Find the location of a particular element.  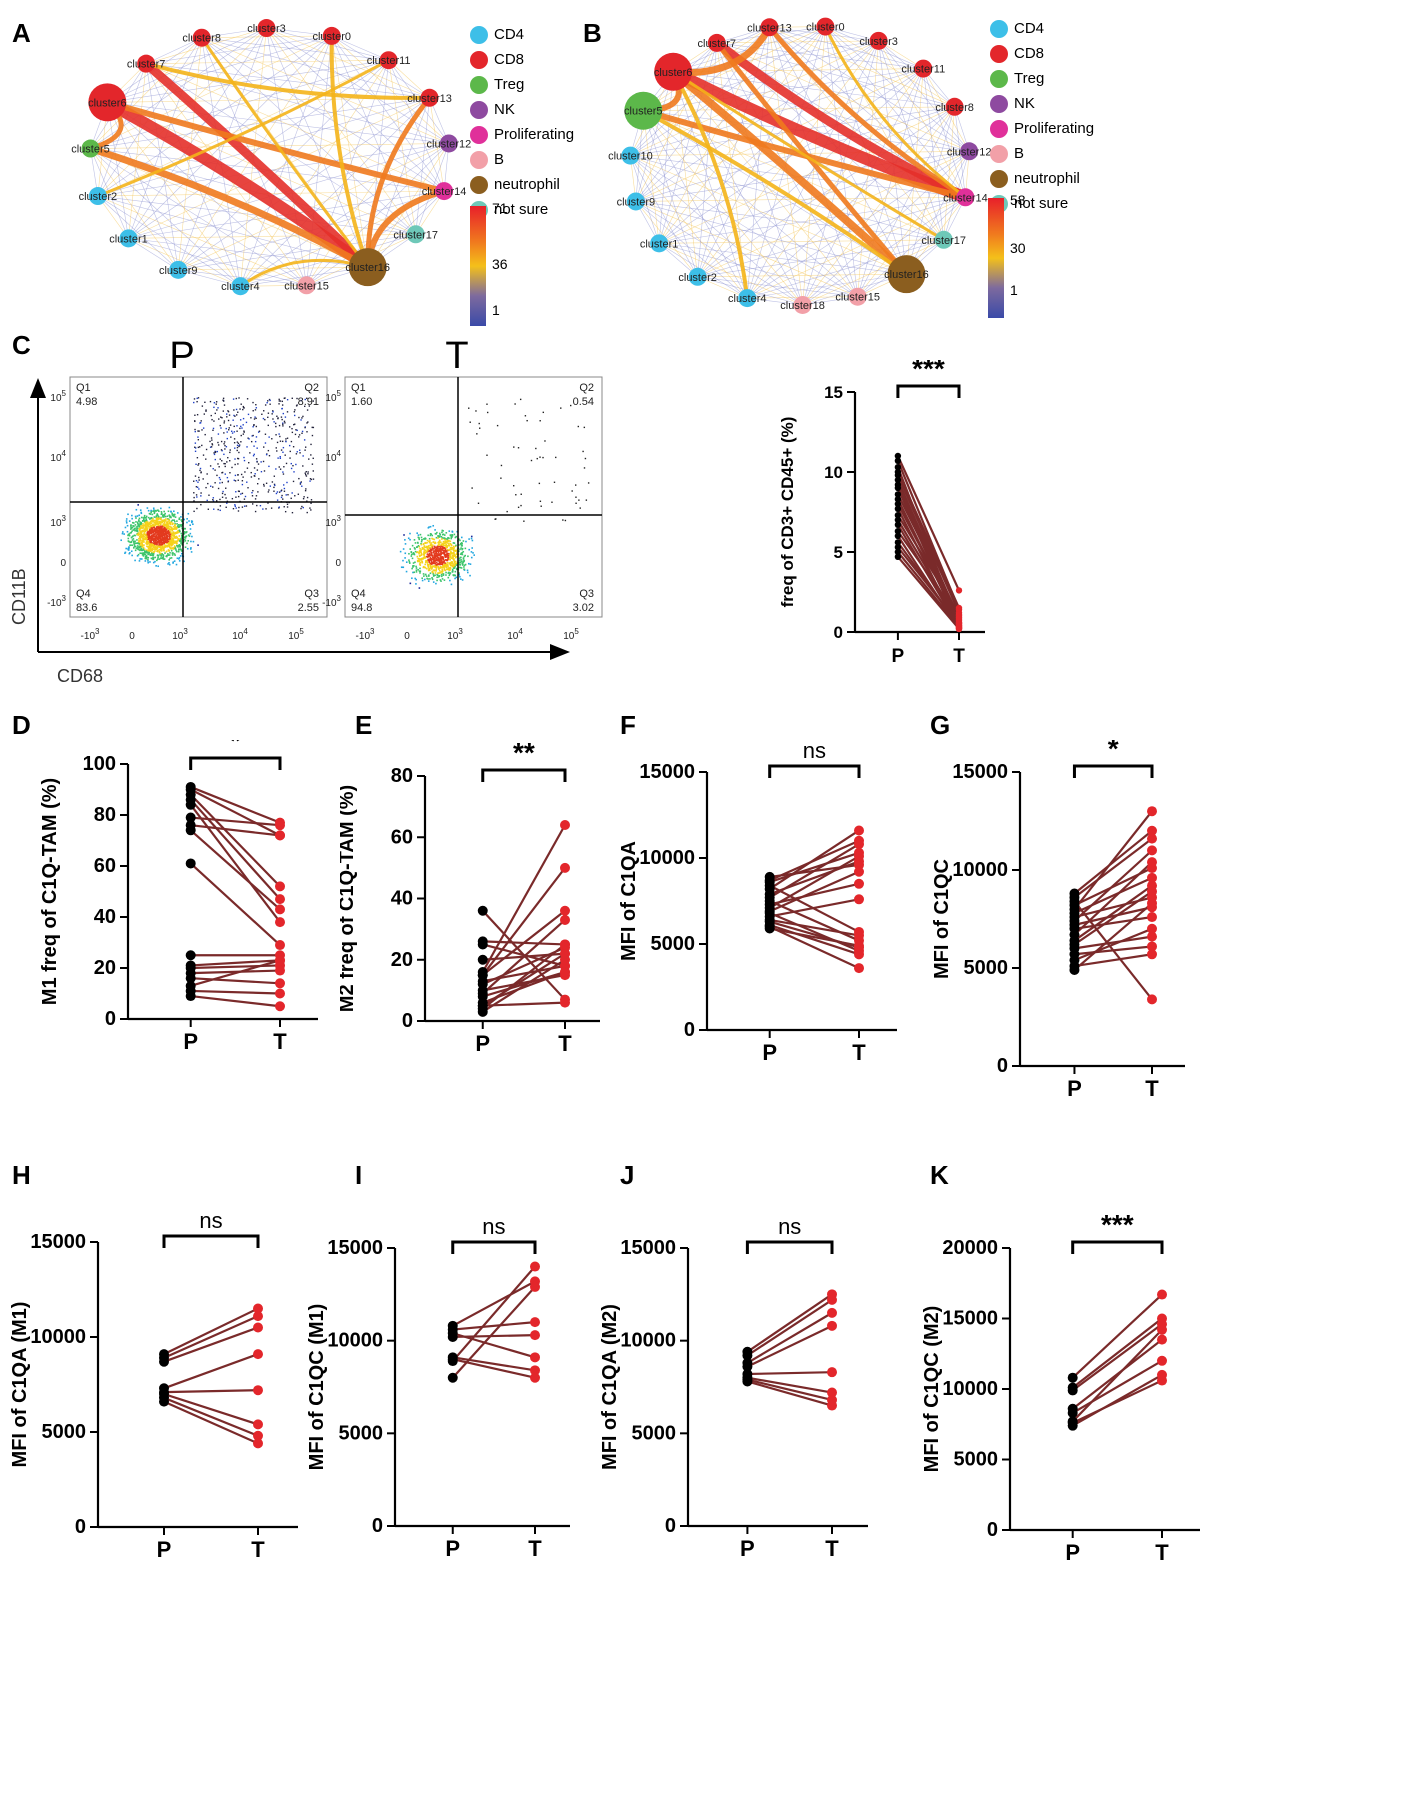

flow-q4-label: Q4 is located at coordinates (358, 594).